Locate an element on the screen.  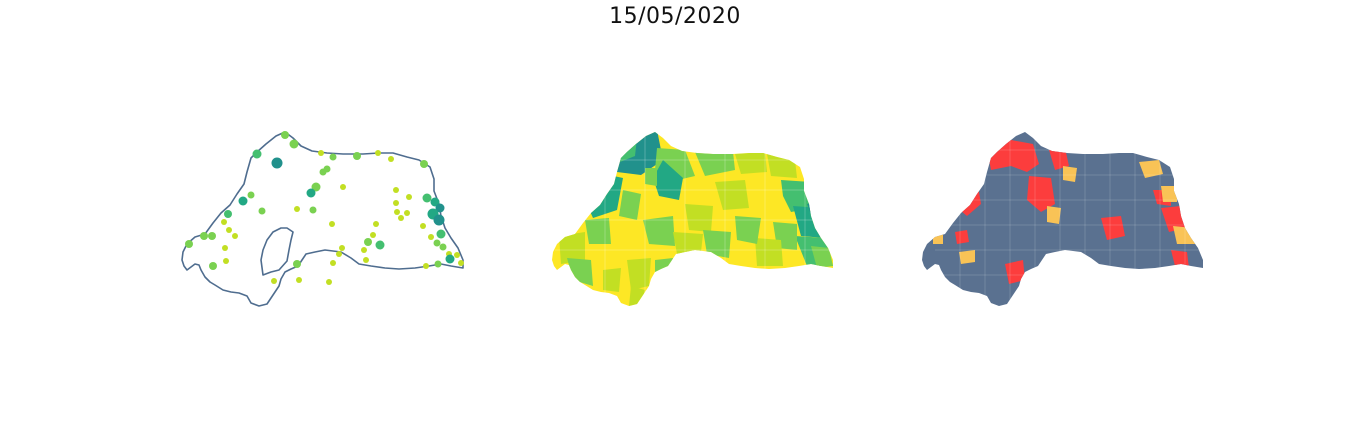
state-outline is located at coordinates (322, 219).